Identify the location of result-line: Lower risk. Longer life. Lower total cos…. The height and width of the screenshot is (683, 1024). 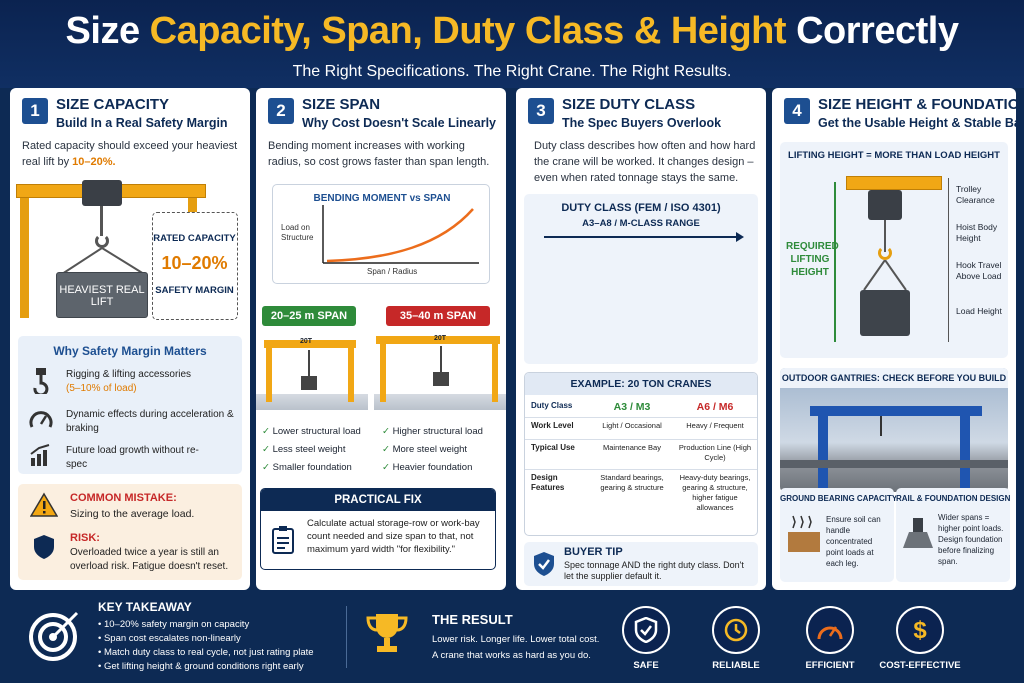
(516, 639).